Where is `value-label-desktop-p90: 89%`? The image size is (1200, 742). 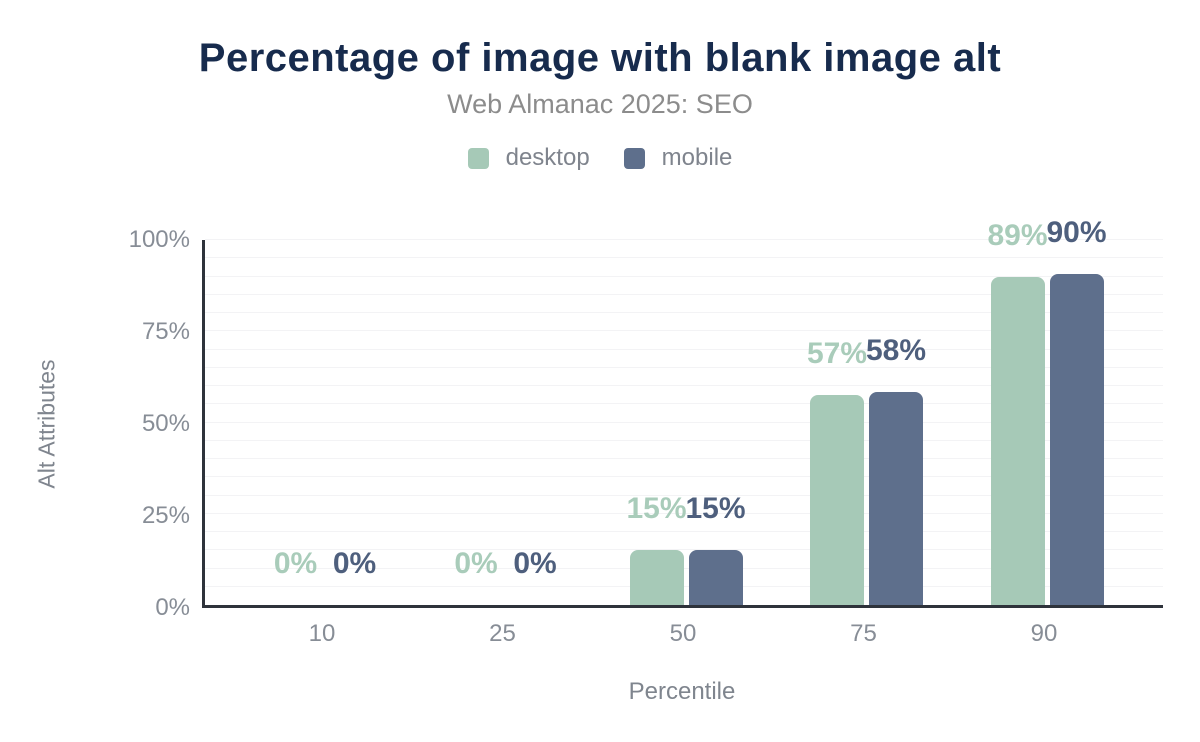 value-label-desktop-p90: 89% is located at coordinates (1017, 236).